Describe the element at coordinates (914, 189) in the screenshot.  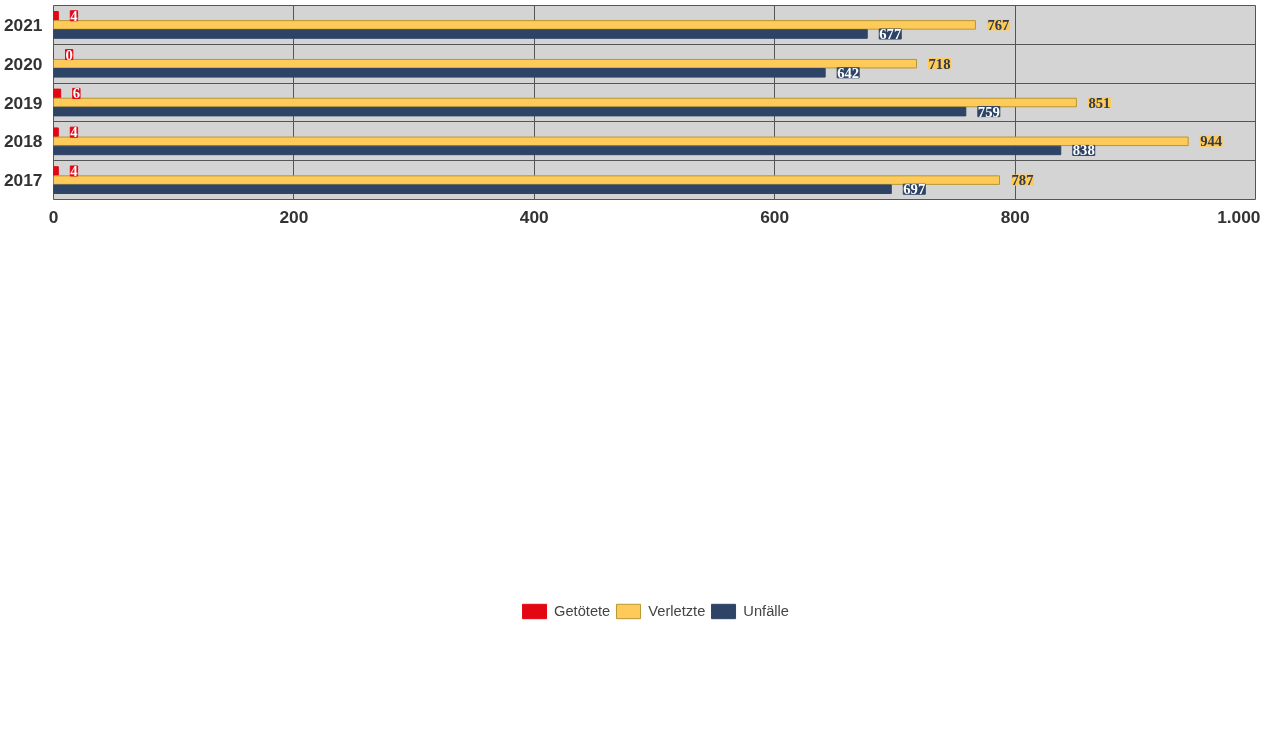
I see `data-label: 697` at that location.